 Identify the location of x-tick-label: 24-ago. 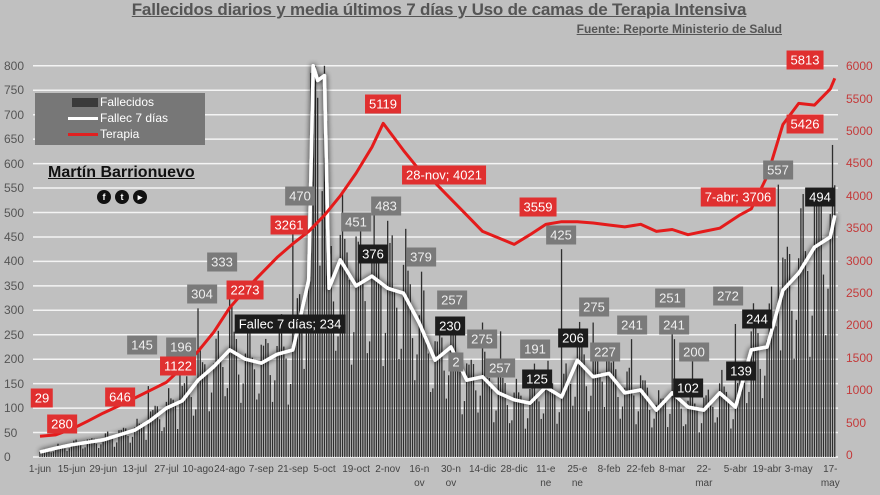
(230, 469).